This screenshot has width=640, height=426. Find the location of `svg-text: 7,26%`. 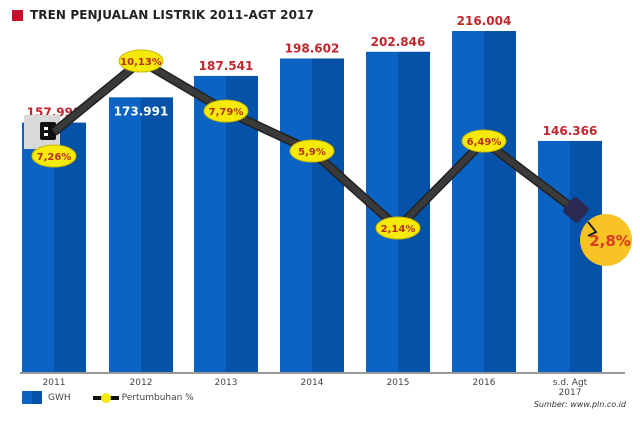

svg-text: 7,26% is located at coordinates (54, 157).